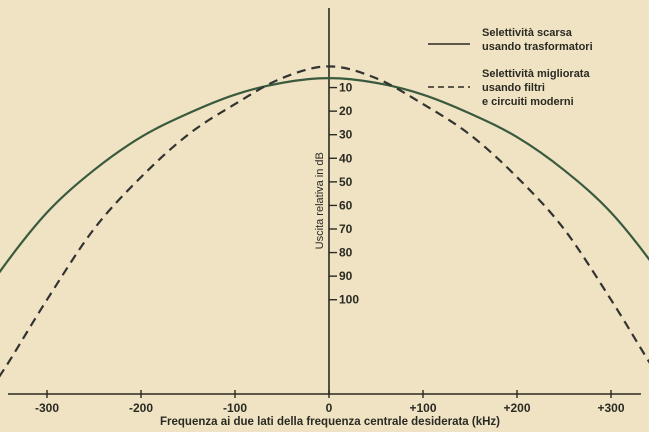  Describe the element at coordinates (329, 408) in the screenshot. I see `x-tick-label: 0` at that location.